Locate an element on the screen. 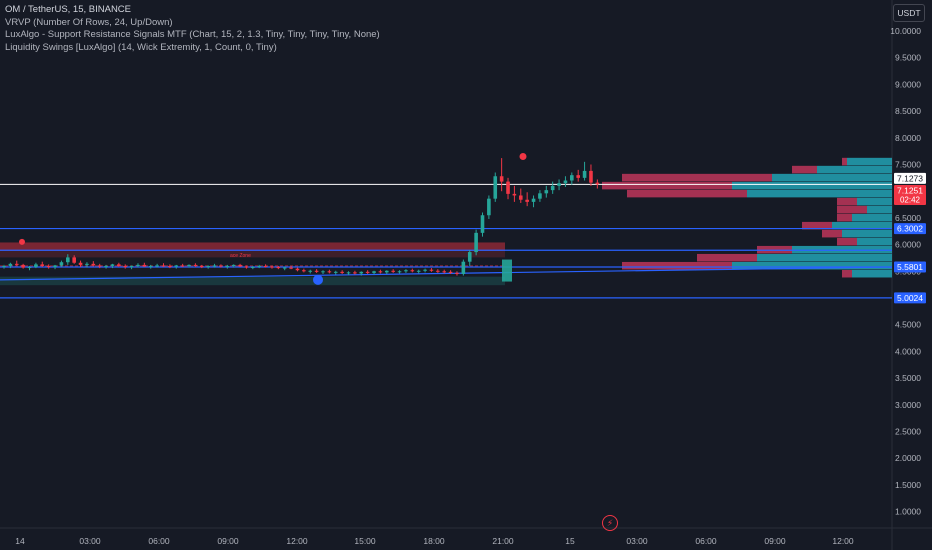 The height and width of the screenshot is (550, 932). price-label-text: 5.0024 is located at coordinates (910, 298).